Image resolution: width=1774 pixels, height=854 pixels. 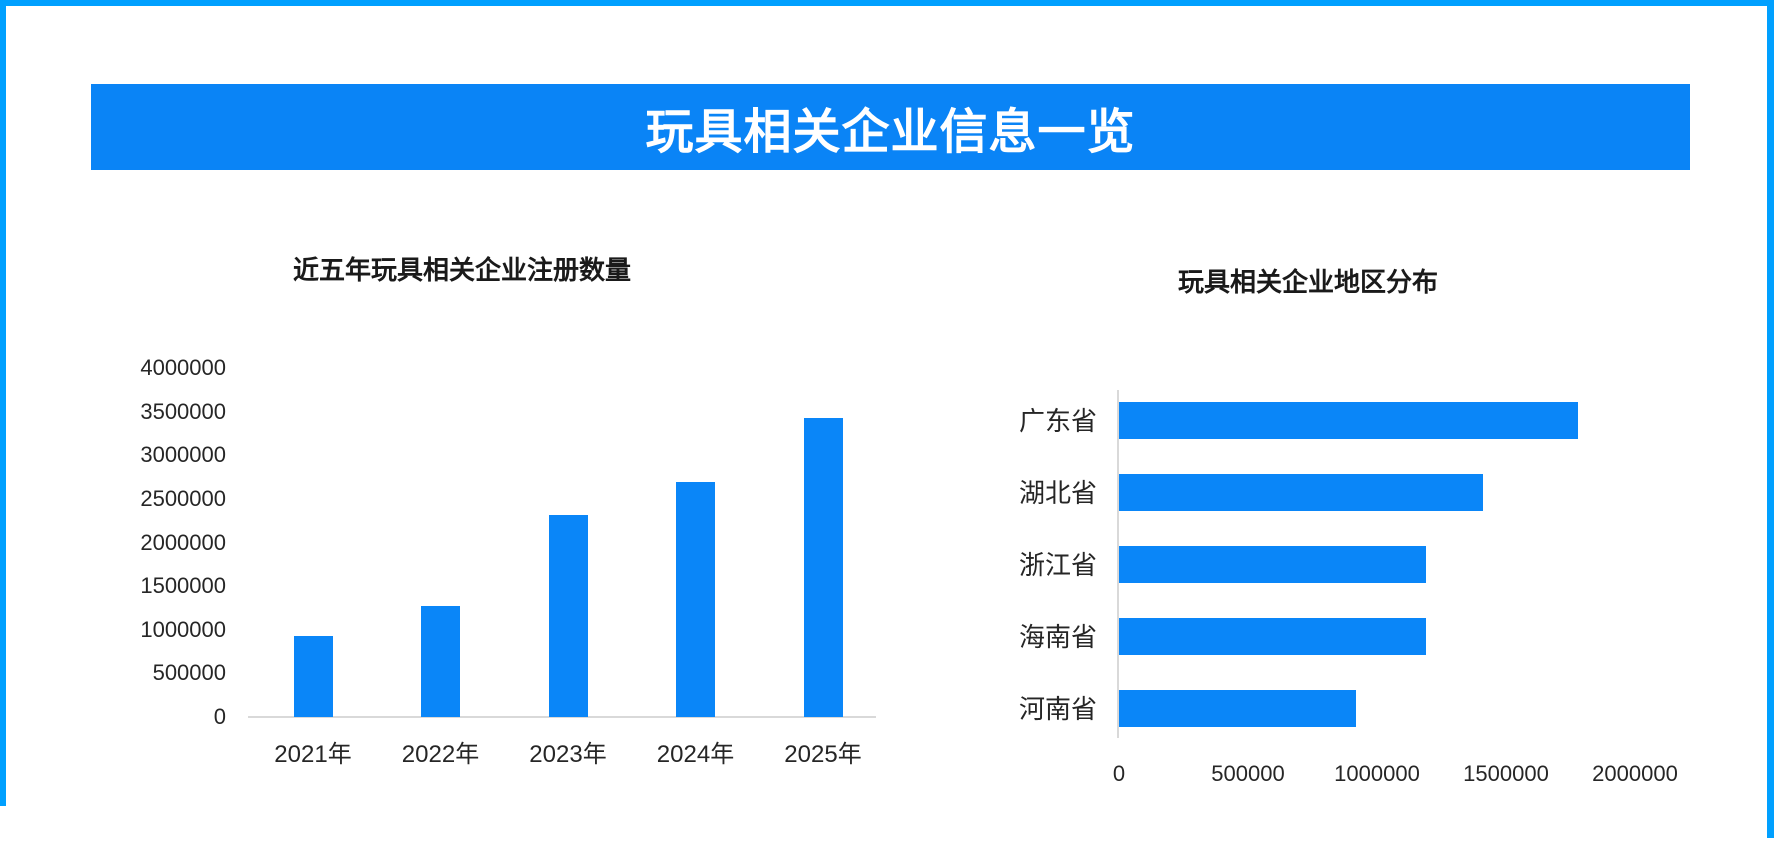 What do you see at coordinates (313, 754) in the screenshot?
I see `x-axis-category-label: 2021年` at bounding box center [313, 754].